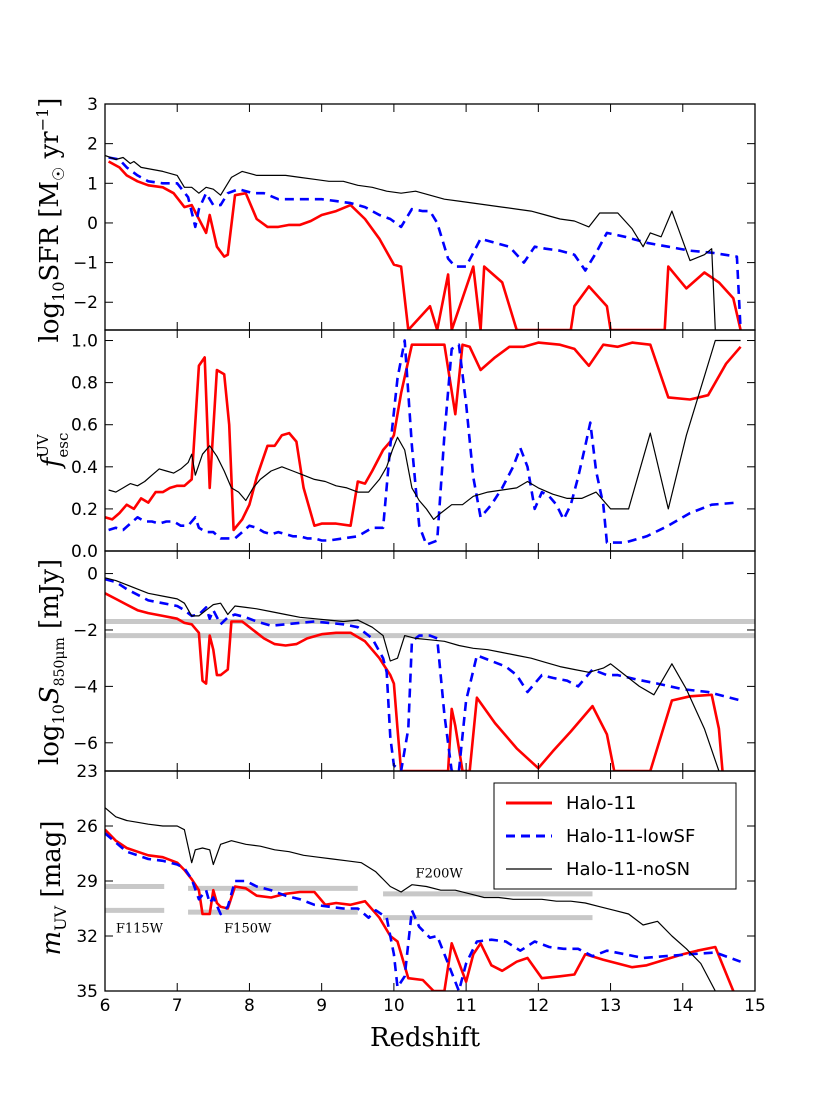 This screenshot has height=1102, width=831. Describe the element at coordinates (249, 1006) in the screenshot. I see `x-tick-label-2: 8` at that location.